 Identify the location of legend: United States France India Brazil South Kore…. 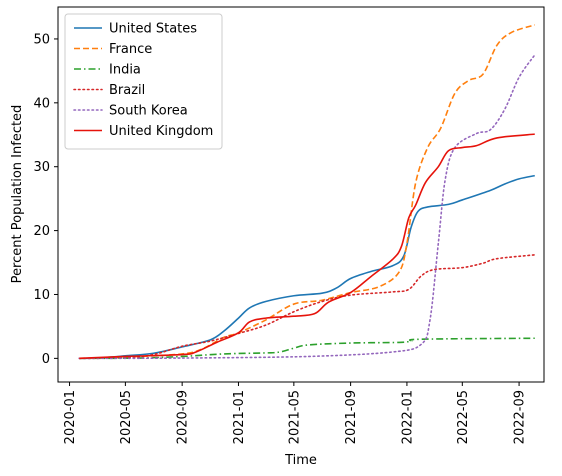
(143, 81).